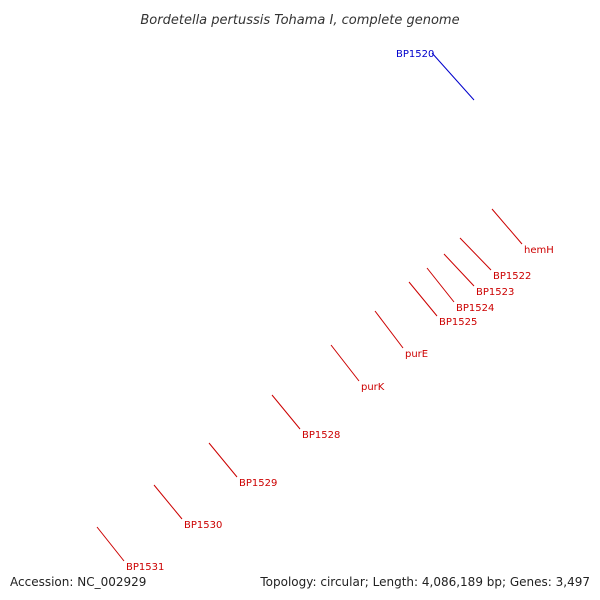 The image size is (600, 600). Describe the element at coordinates (475, 308) in the screenshot. I see `gene-label: BP1524` at that location.